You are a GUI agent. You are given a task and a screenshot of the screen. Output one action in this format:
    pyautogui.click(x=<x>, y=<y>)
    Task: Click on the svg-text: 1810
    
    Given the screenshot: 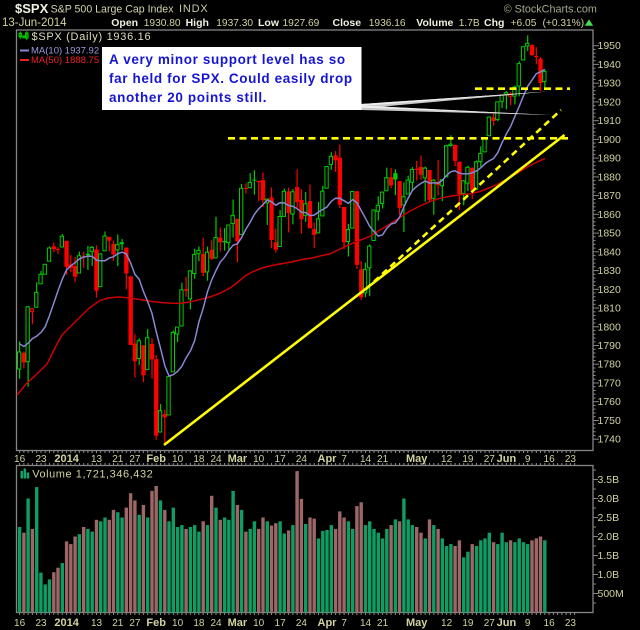 What is the action you would take?
    pyautogui.click(x=610, y=309)
    